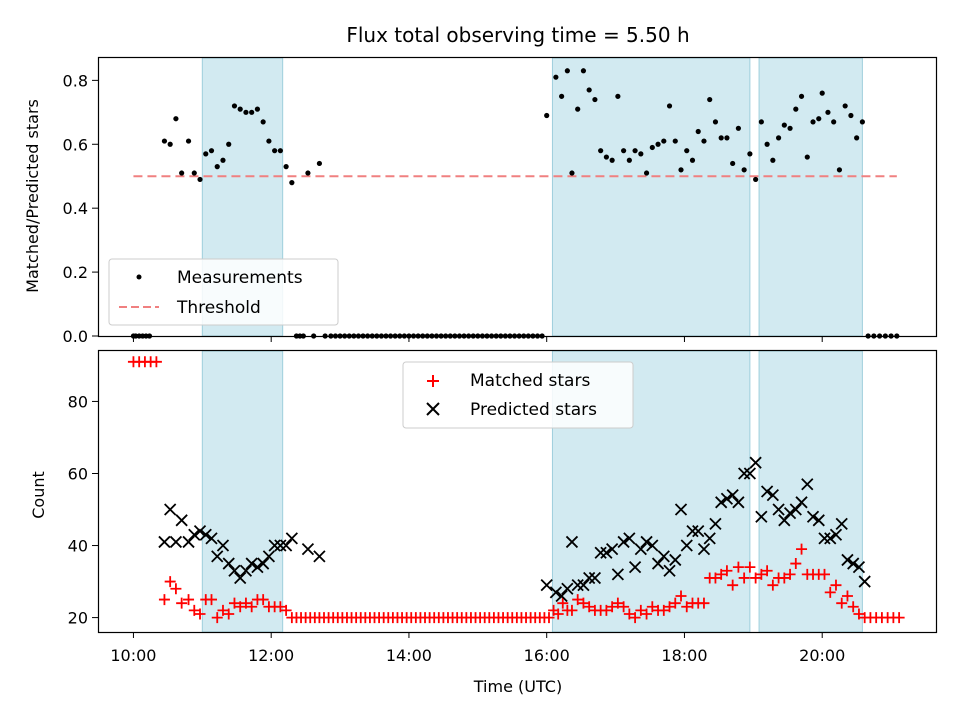 This screenshot has height=720, width=960. Describe the element at coordinates (684, 655) in the screenshot. I see `x-tick-label: 18:00` at that location.